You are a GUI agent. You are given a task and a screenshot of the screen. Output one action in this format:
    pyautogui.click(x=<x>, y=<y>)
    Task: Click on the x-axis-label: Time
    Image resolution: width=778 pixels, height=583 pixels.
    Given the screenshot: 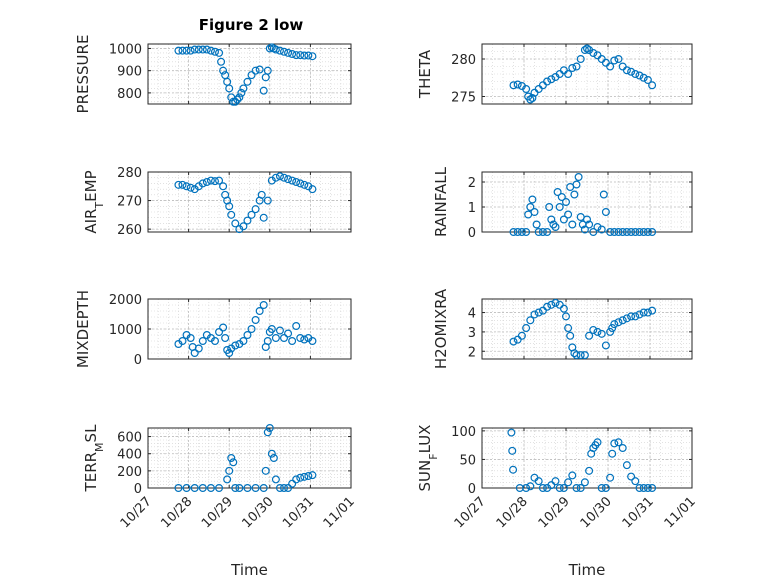 What is the action you would take?
    pyautogui.click(x=587, y=570)
    